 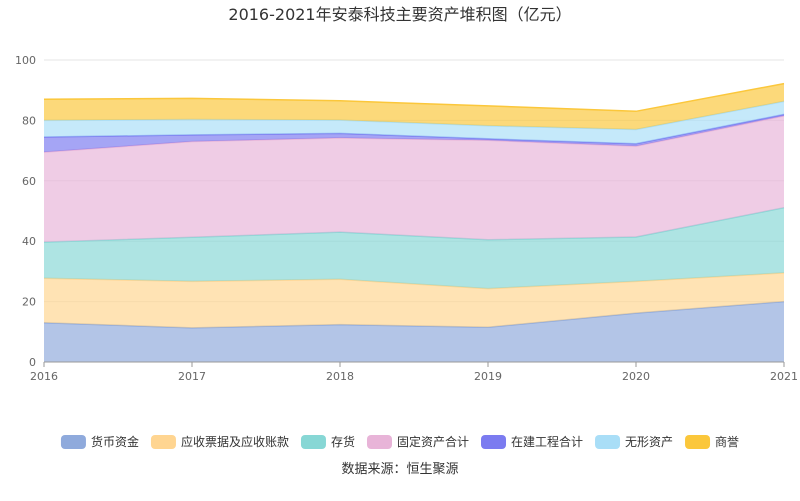 I want to click on legend-item: 货币资金, so click(x=99, y=441).